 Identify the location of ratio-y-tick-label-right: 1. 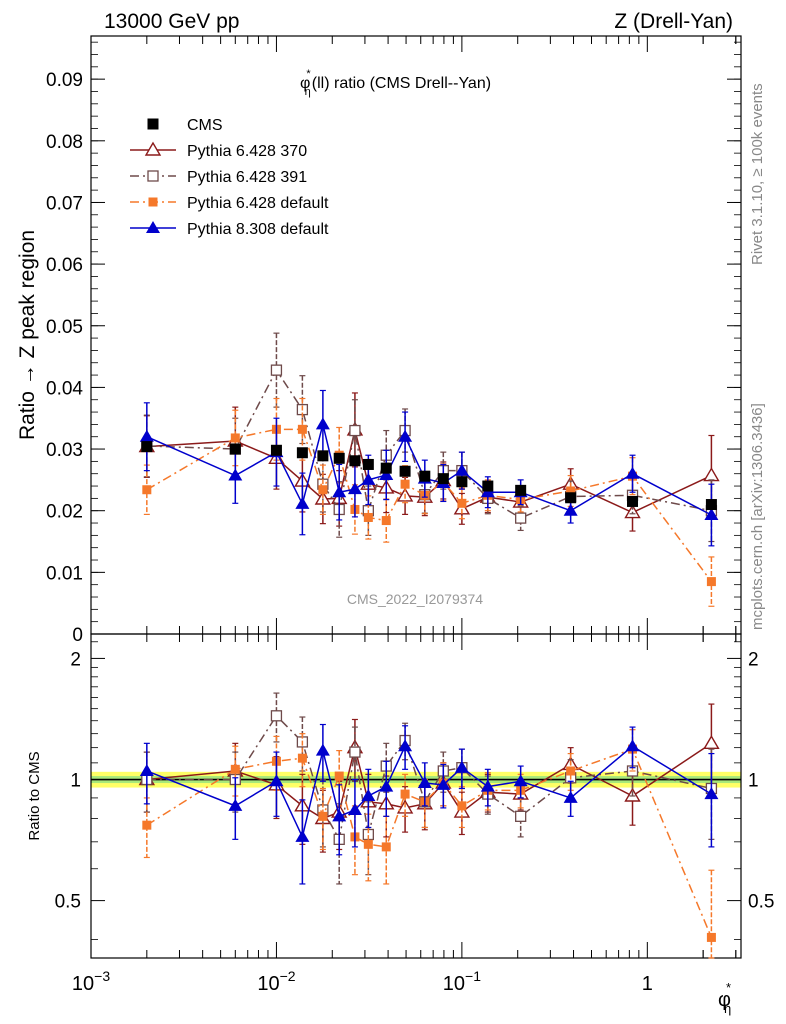
(753, 781).